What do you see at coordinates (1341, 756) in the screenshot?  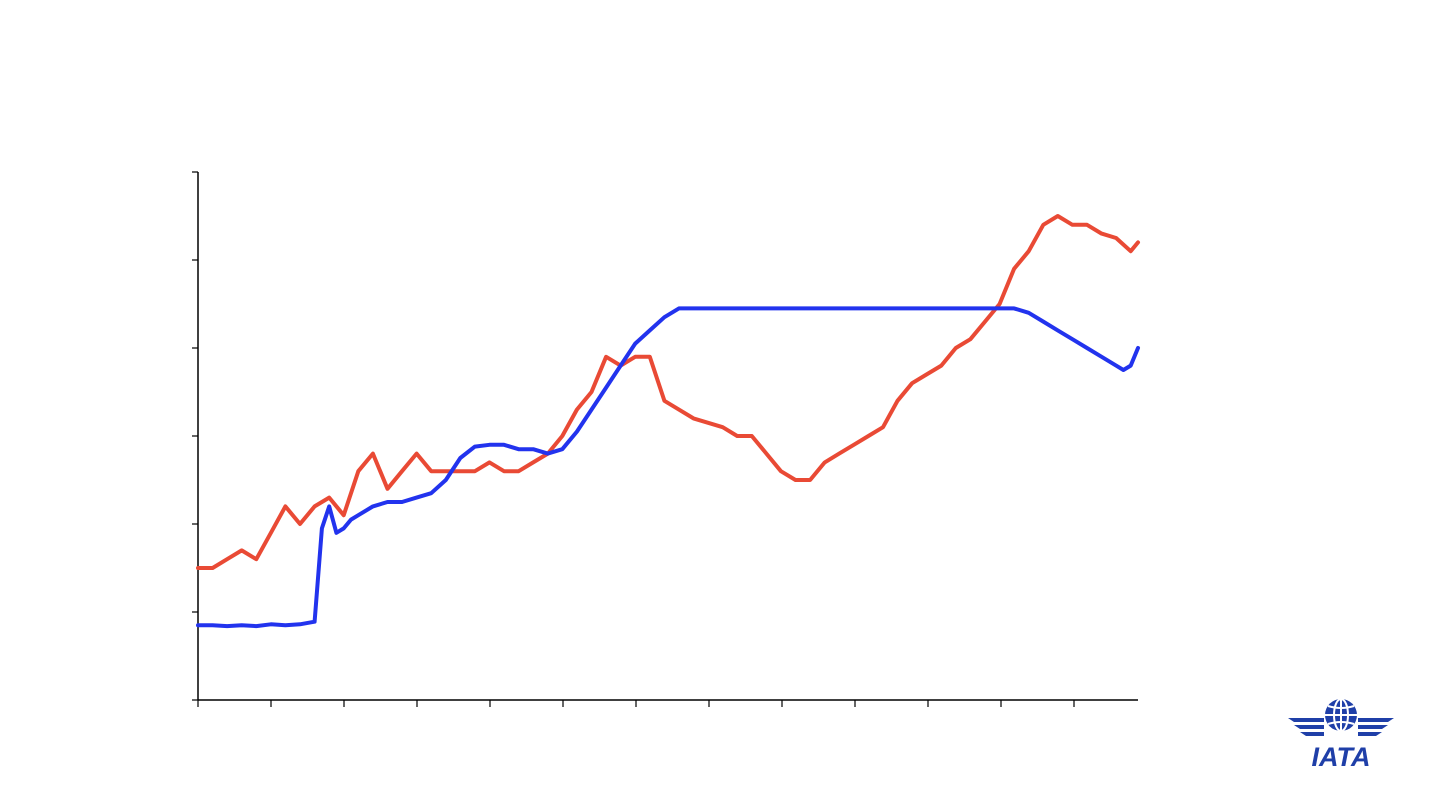 I see `logo-text: IATA` at bounding box center [1341, 756].